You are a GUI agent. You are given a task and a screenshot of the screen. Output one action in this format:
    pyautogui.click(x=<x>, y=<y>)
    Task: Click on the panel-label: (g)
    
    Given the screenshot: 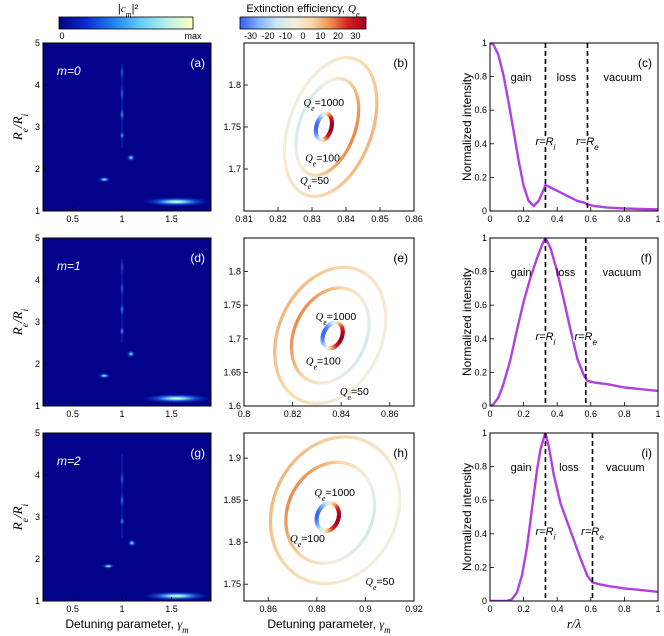 What is the action you would take?
    pyautogui.click(x=197, y=453)
    